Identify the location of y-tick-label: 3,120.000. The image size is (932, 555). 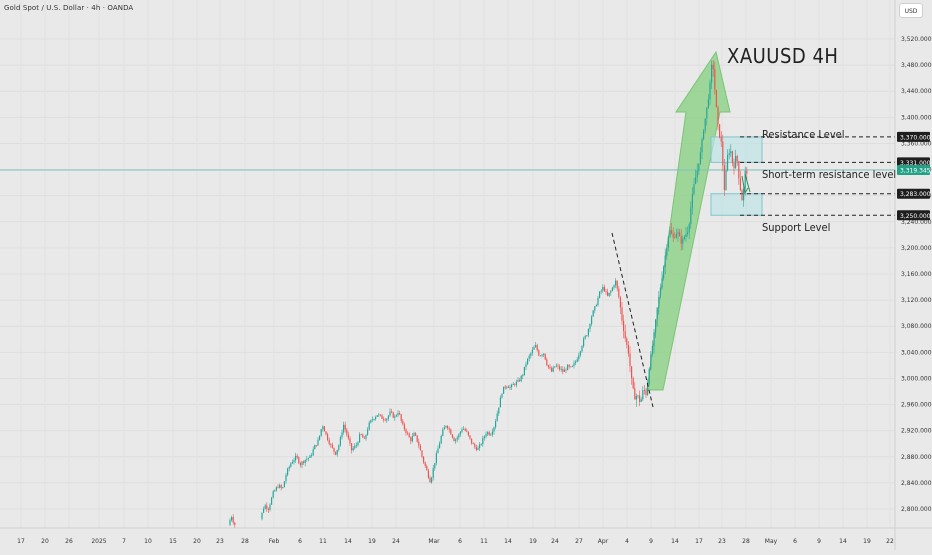
(916, 300).